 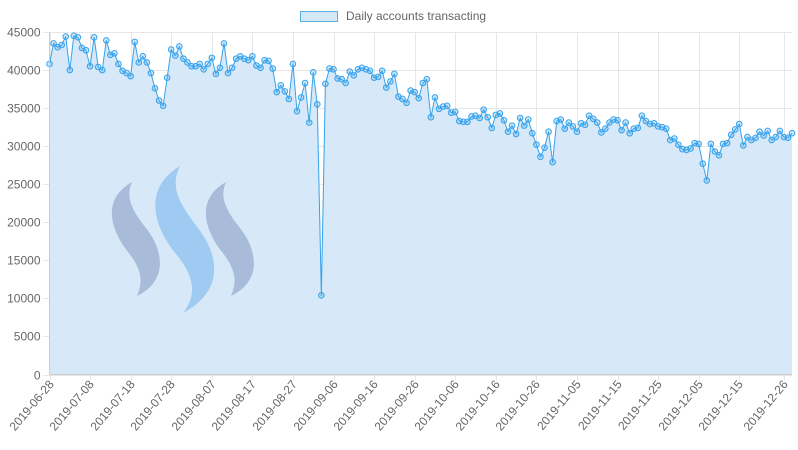 What do you see at coordinates (37, 376) in the screenshot?
I see `y-tick-label: 0` at bounding box center [37, 376].